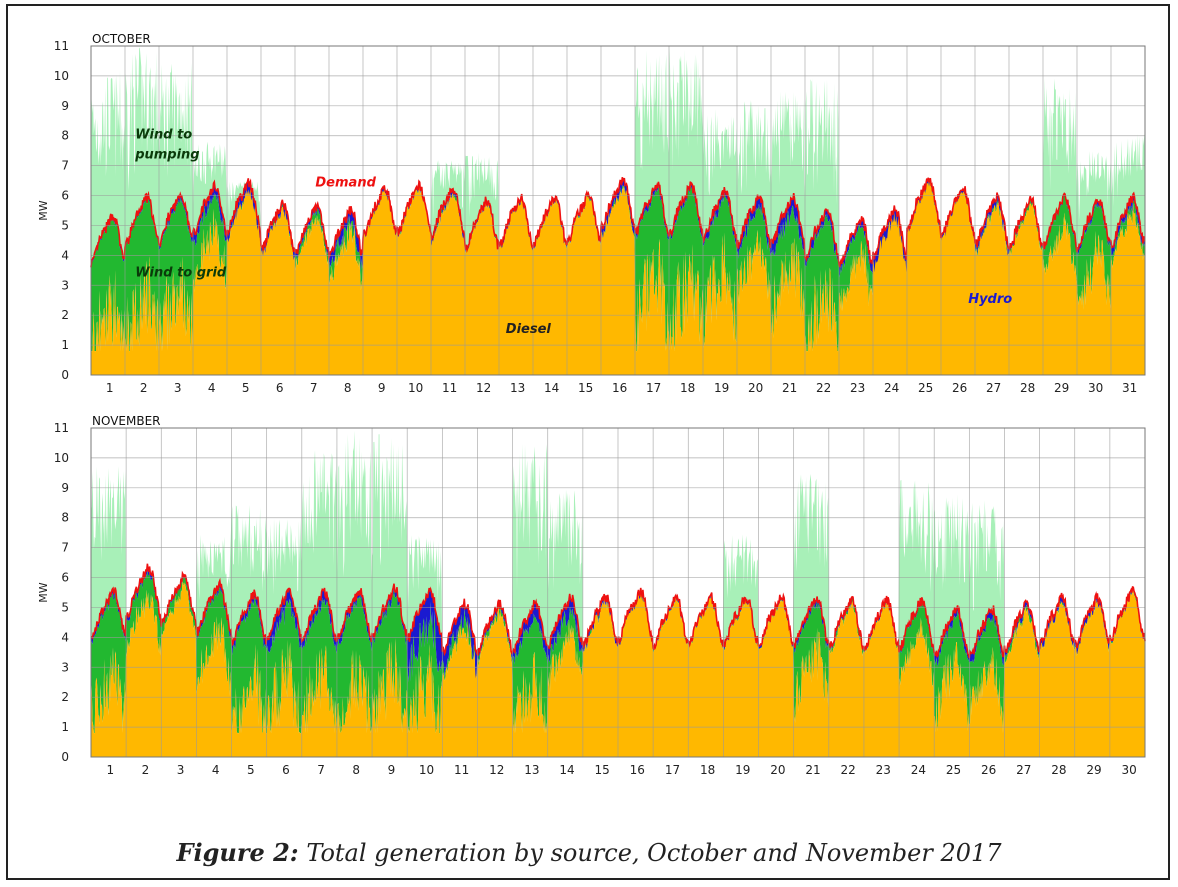  What do you see at coordinates (121, 39) in the screenshot?
I see `panel-title: OCTOBER` at bounding box center [121, 39].